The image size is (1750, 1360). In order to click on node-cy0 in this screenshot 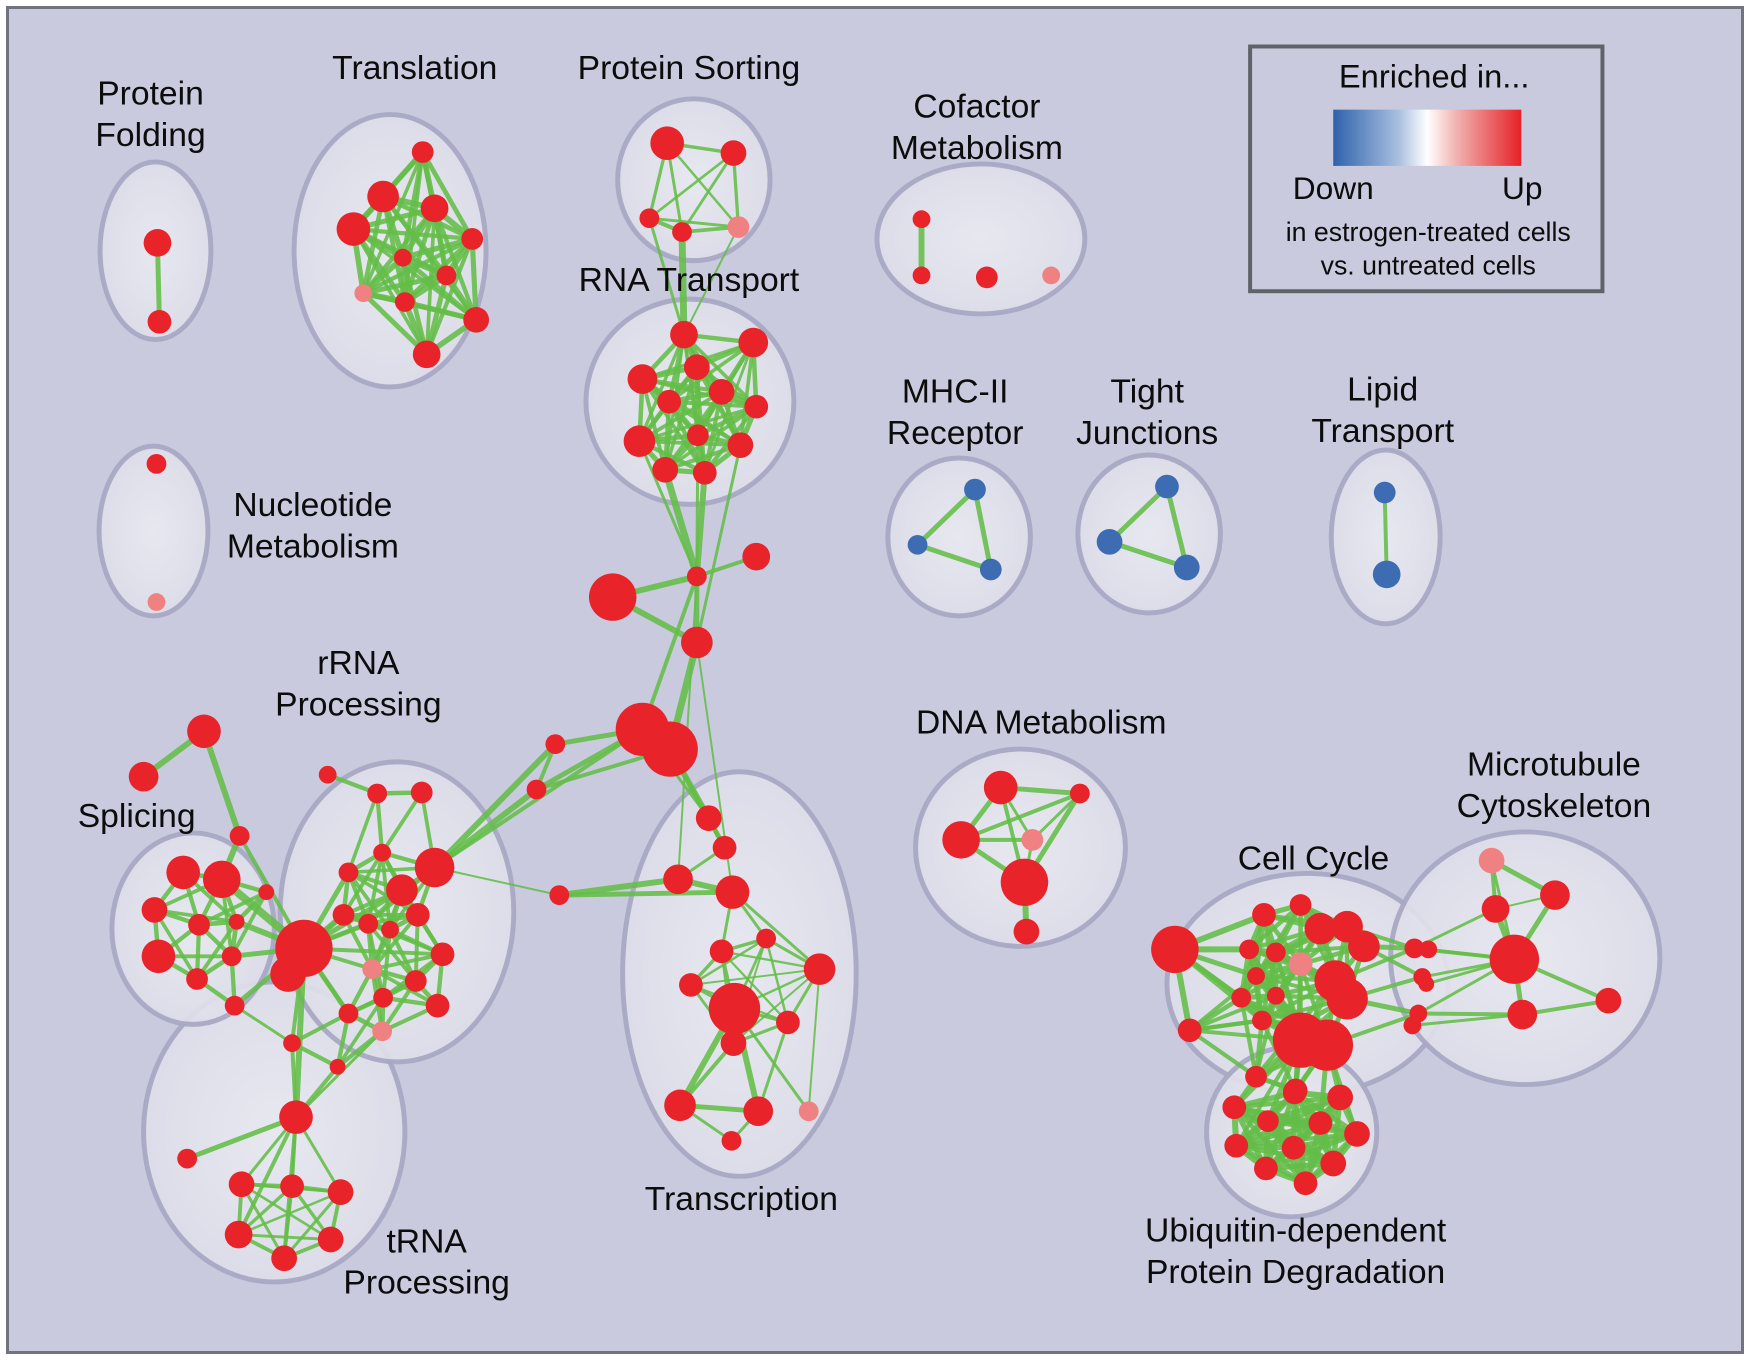, I will do `click(1175, 949)`.